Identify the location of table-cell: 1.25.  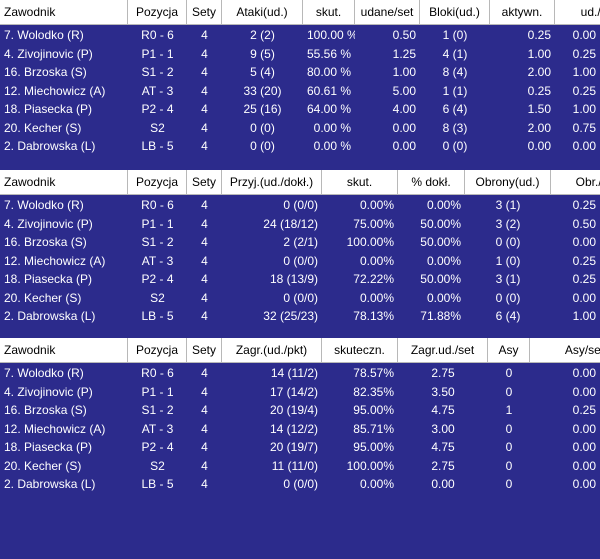
(404, 53).